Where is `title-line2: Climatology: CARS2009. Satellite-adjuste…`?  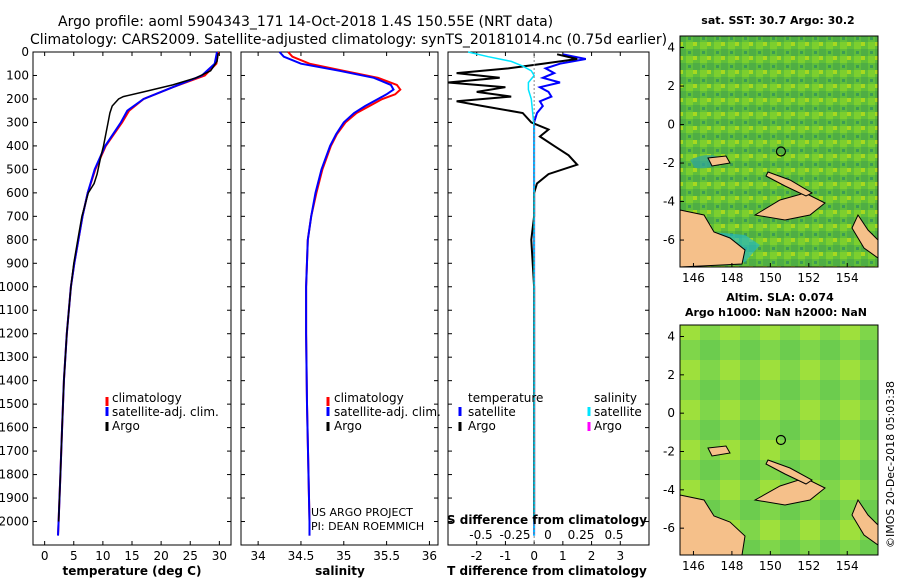 title-line2: Climatology: CARS2009. Satellite-adjuste… is located at coordinates (348, 40).